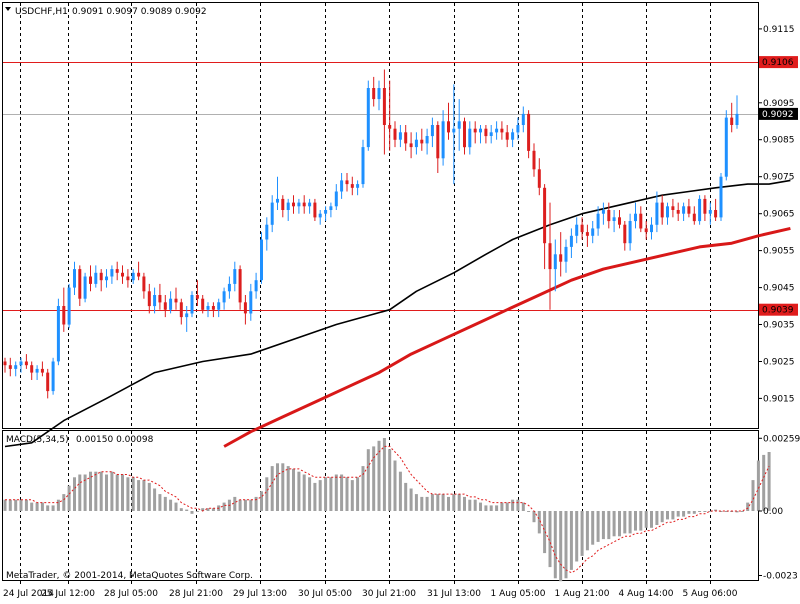 The height and width of the screenshot is (604, 800). I want to click on time-label: 1 Aug 05:00, so click(518, 594).